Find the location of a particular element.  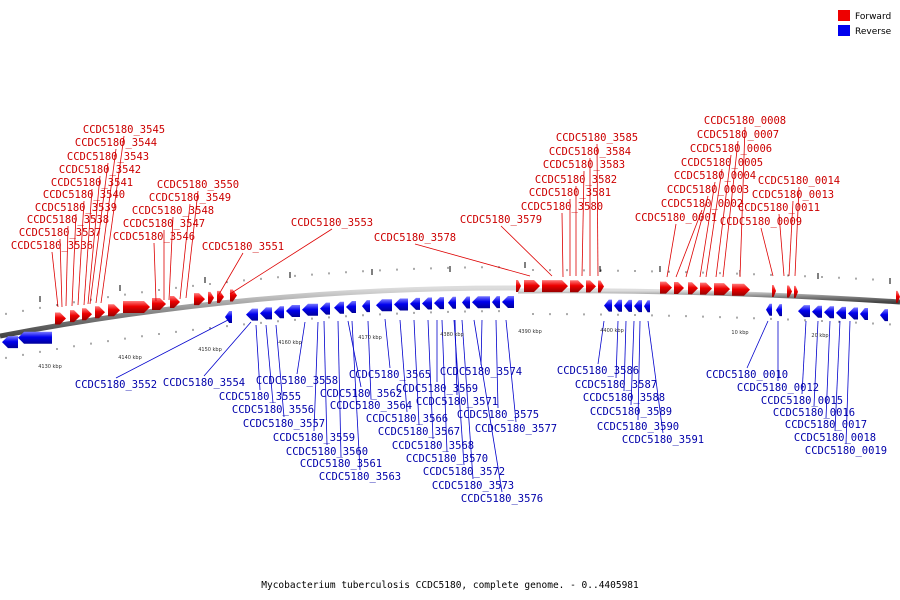

gene-label: CCDC5180_3551 is located at coordinates (243, 247).